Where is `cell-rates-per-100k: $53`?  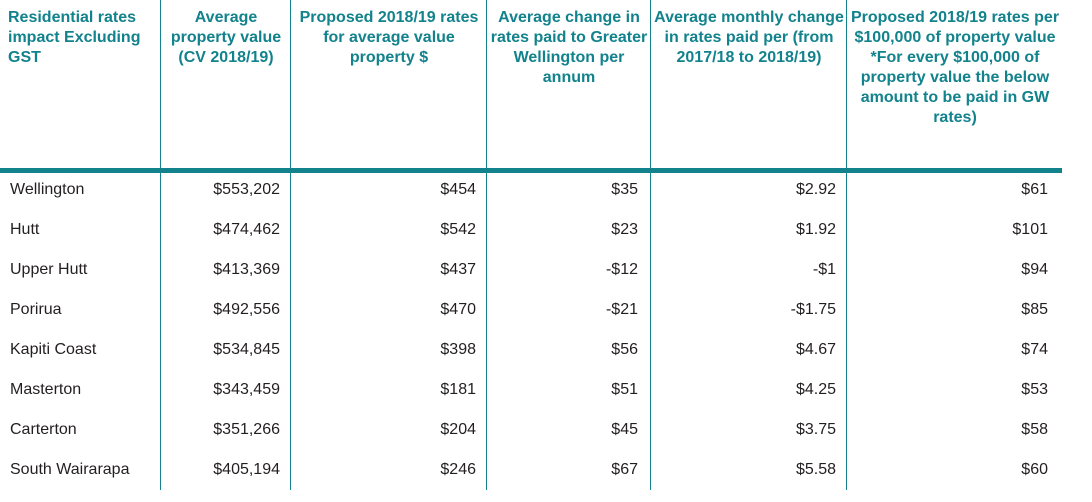
cell-rates-per-100k: $53 is located at coordinates (1034, 389).